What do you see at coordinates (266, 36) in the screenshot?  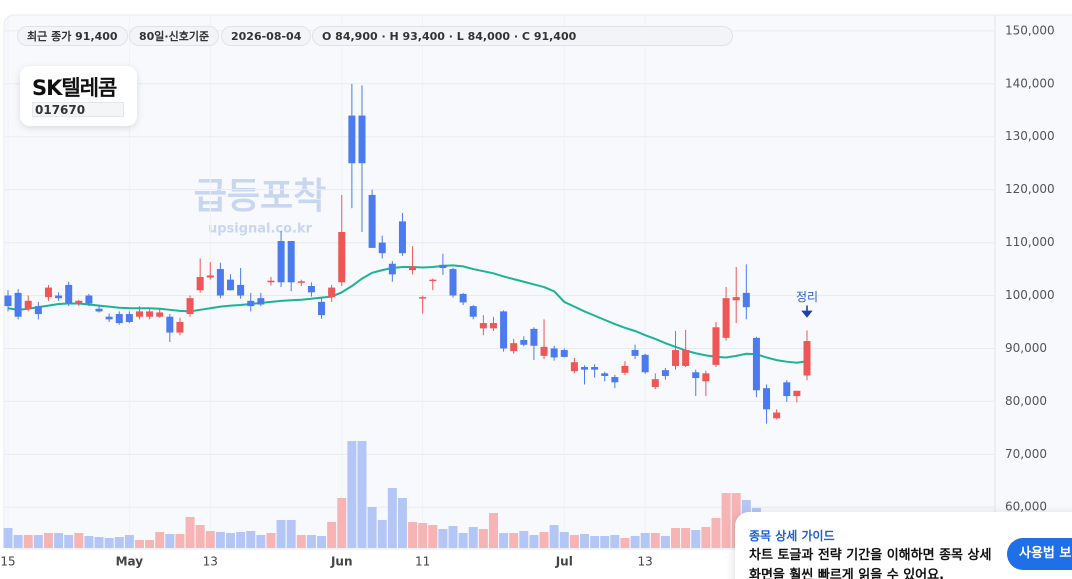 I see `chip: 2026-08-04` at bounding box center [266, 36].